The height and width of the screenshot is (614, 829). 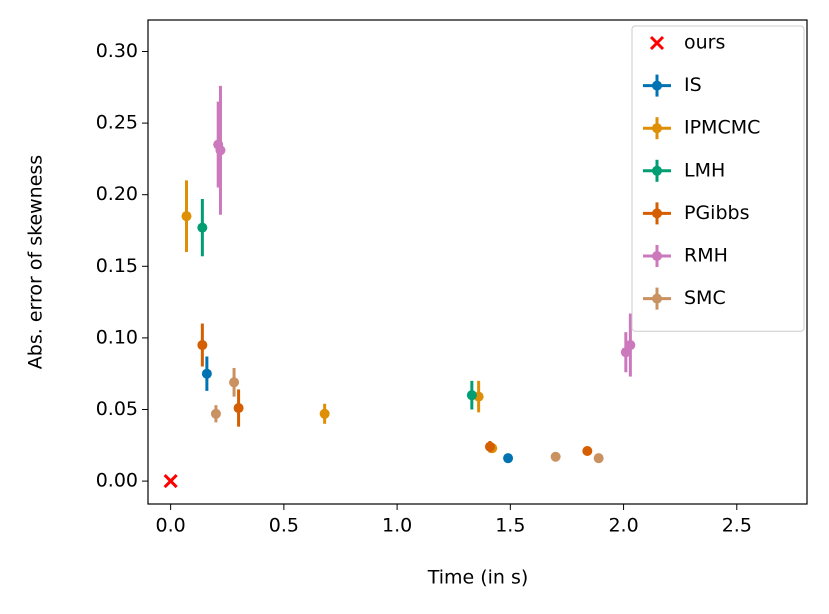 What do you see at coordinates (722, 128) in the screenshot?
I see `legend-label: IPMCMC` at bounding box center [722, 128].